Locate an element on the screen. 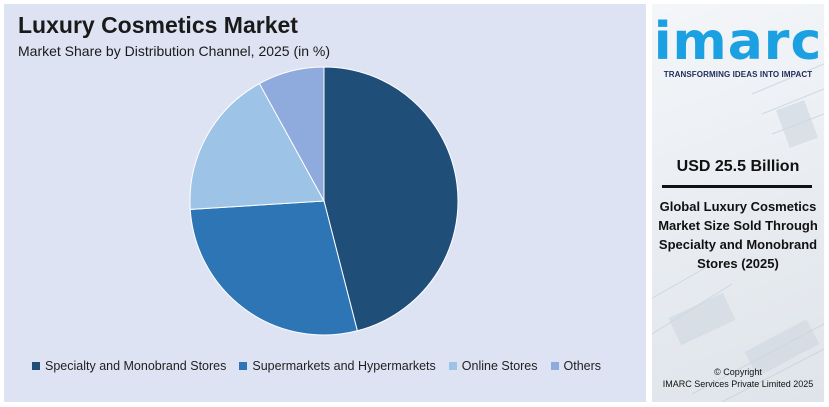 Image resolution: width=829 pixels, height=407 pixels. chart-title: Luxury Cosmetics Market is located at coordinates (158, 25).